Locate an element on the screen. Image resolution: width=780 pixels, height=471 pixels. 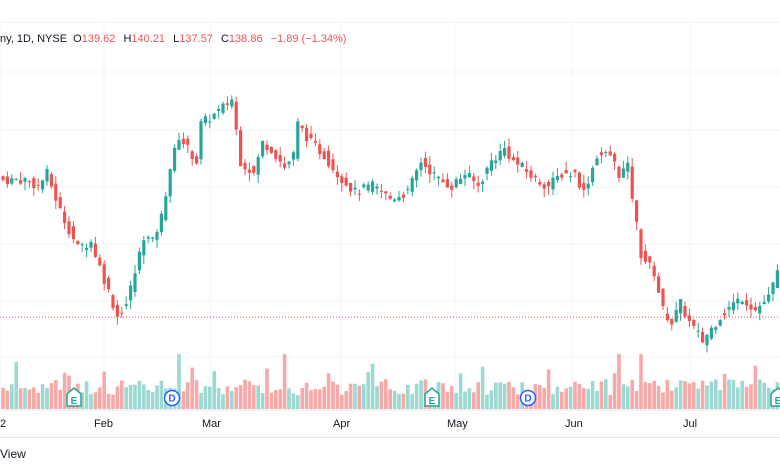
footer-view-label: View is located at coordinates (13, 454).